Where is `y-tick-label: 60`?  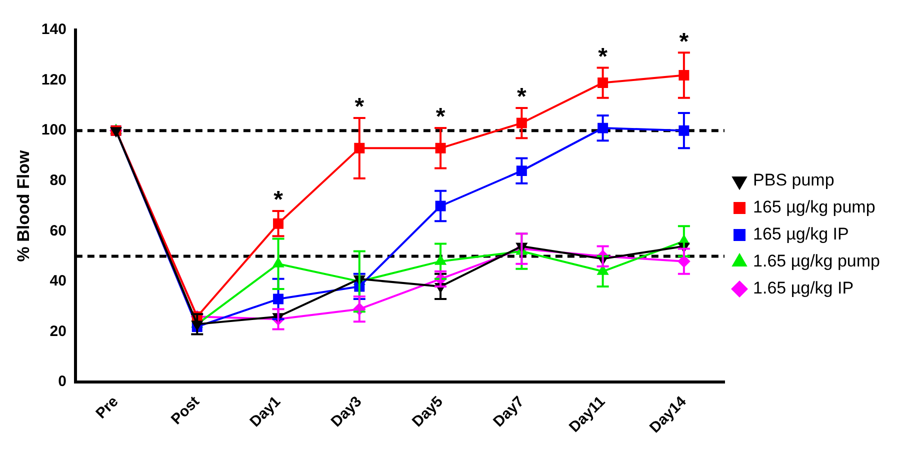
y-tick-label: 60 is located at coordinates (58, 231).